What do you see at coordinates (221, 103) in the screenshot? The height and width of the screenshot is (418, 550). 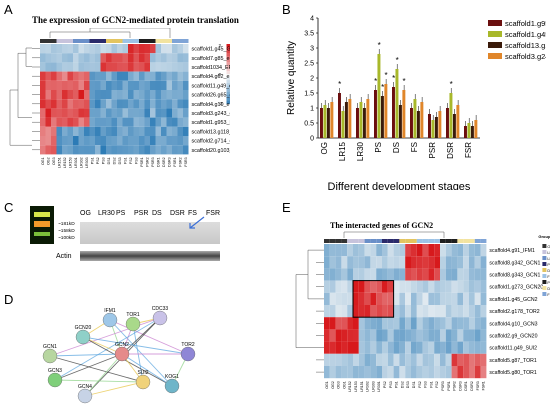 I see `scale-tick: -2` at bounding box center [221, 103].